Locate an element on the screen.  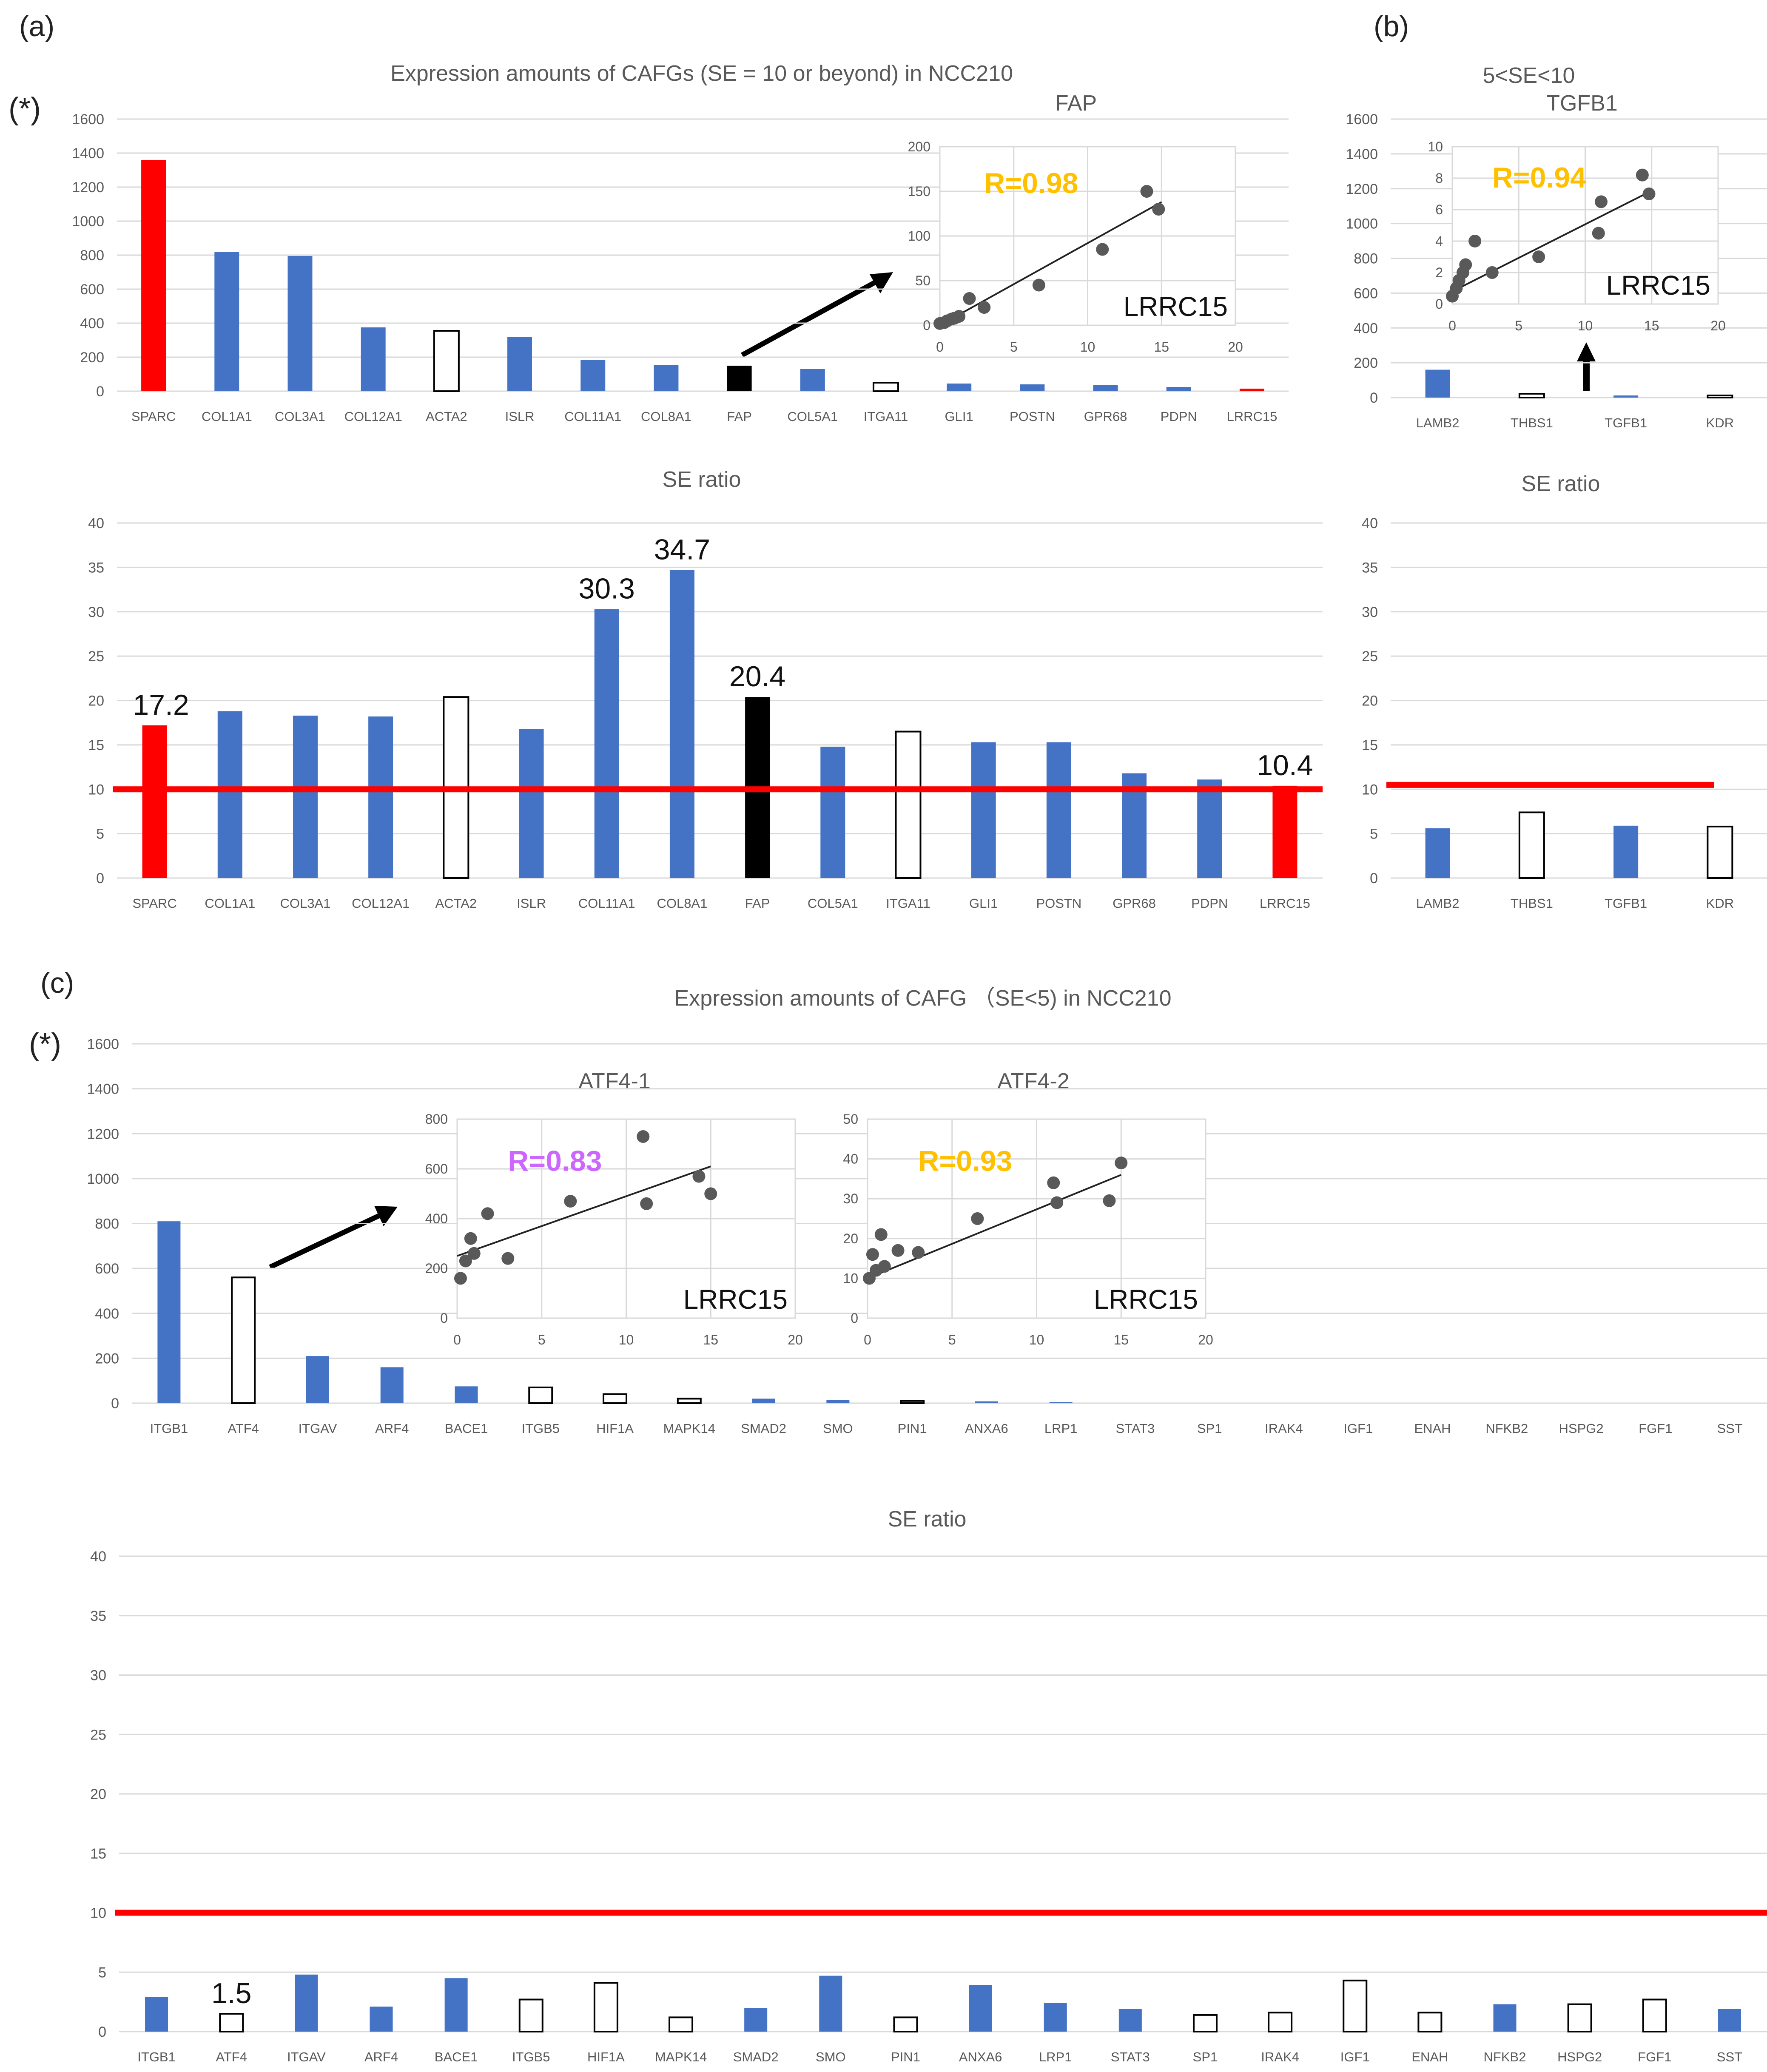
bar-col3a1 is located at coordinates (305, 796).